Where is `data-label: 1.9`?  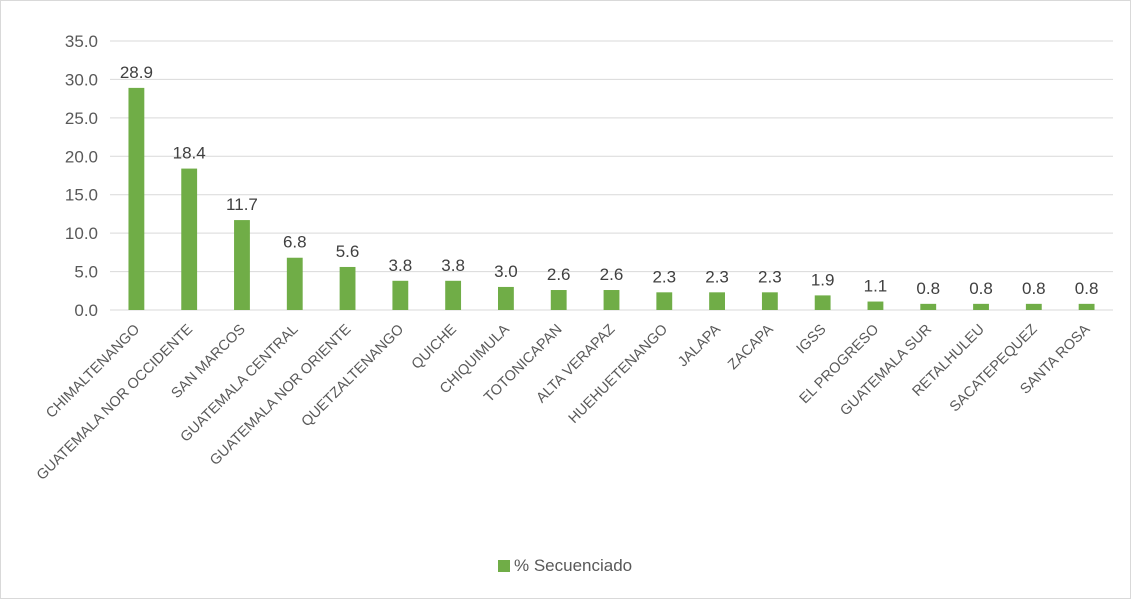
data-label: 1.9 is located at coordinates (823, 279).